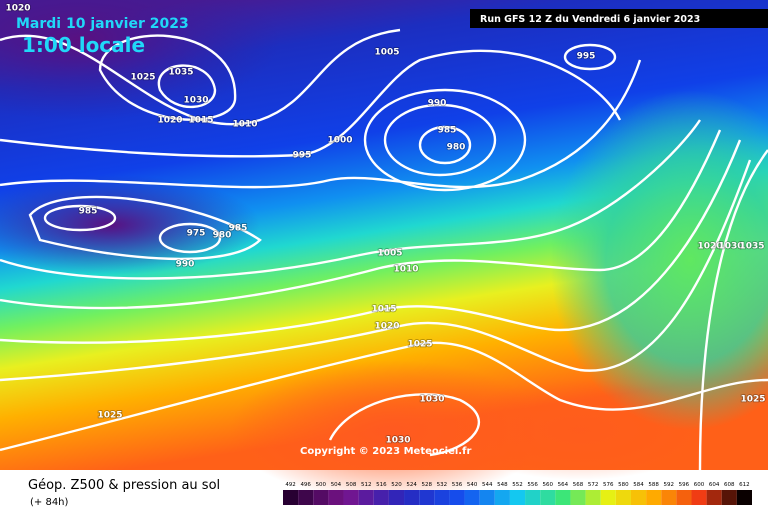 The height and width of the screenshot is (512, 768). What do you see at coordinates (336, 485) in the screenshot?
I see `scale-label: 504` at bounding box center [336, 485].